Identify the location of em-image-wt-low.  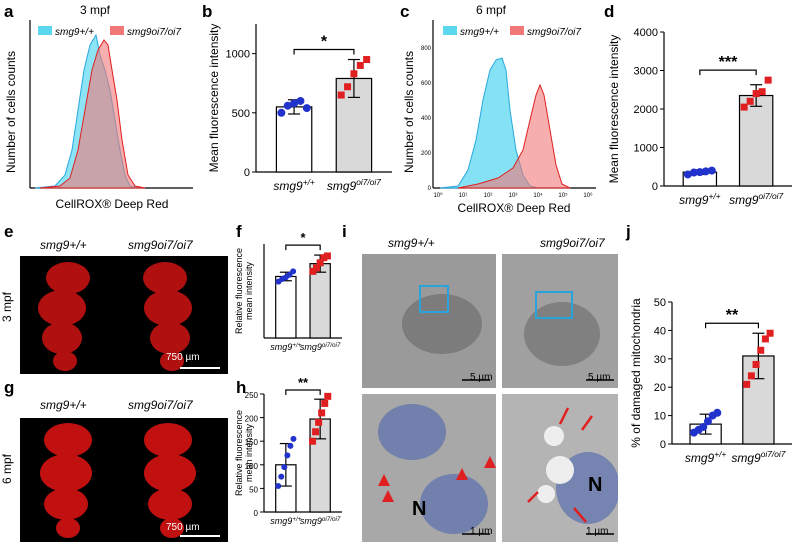
(429, 321).